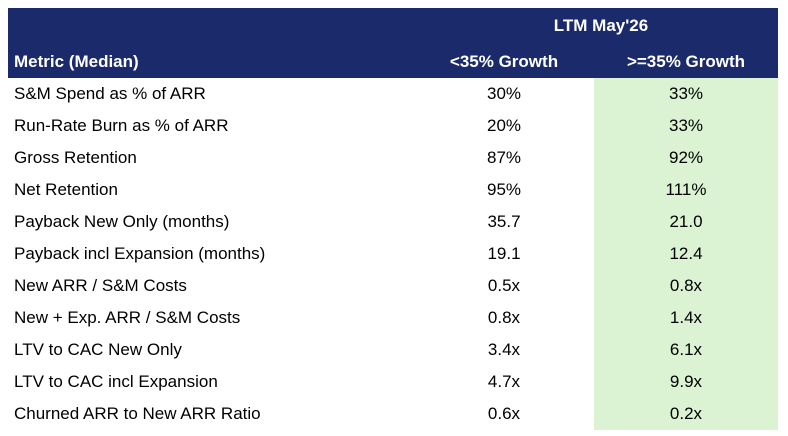  Describe the element at coordinates (116, 381) in the screenshot. I see `metric-cell: LTV to CAC incl Expansion` at that location.